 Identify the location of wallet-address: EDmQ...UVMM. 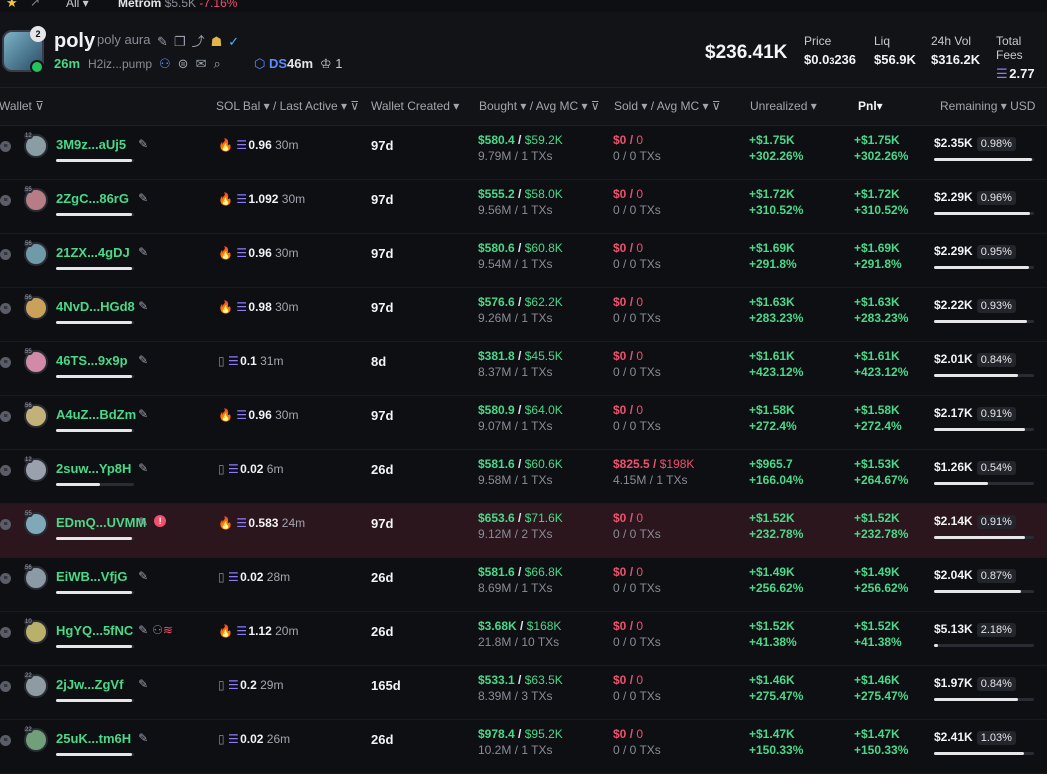
(101, 522).